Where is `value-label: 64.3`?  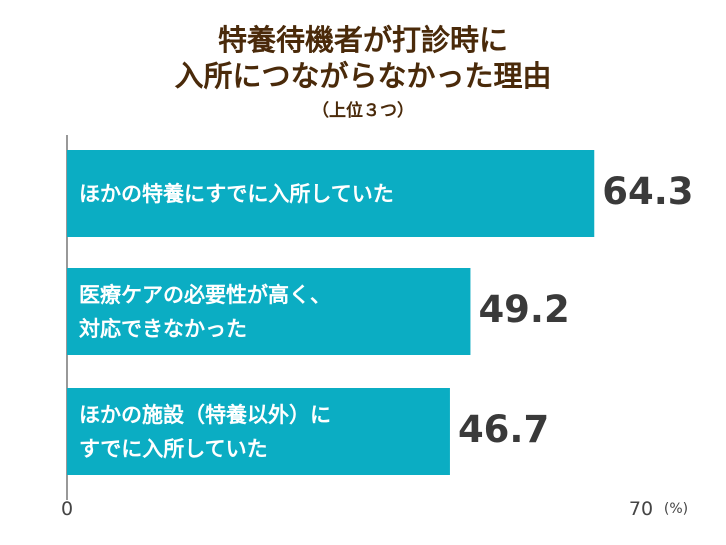
value-label: 64.3 is located at coordinates (648, 191).